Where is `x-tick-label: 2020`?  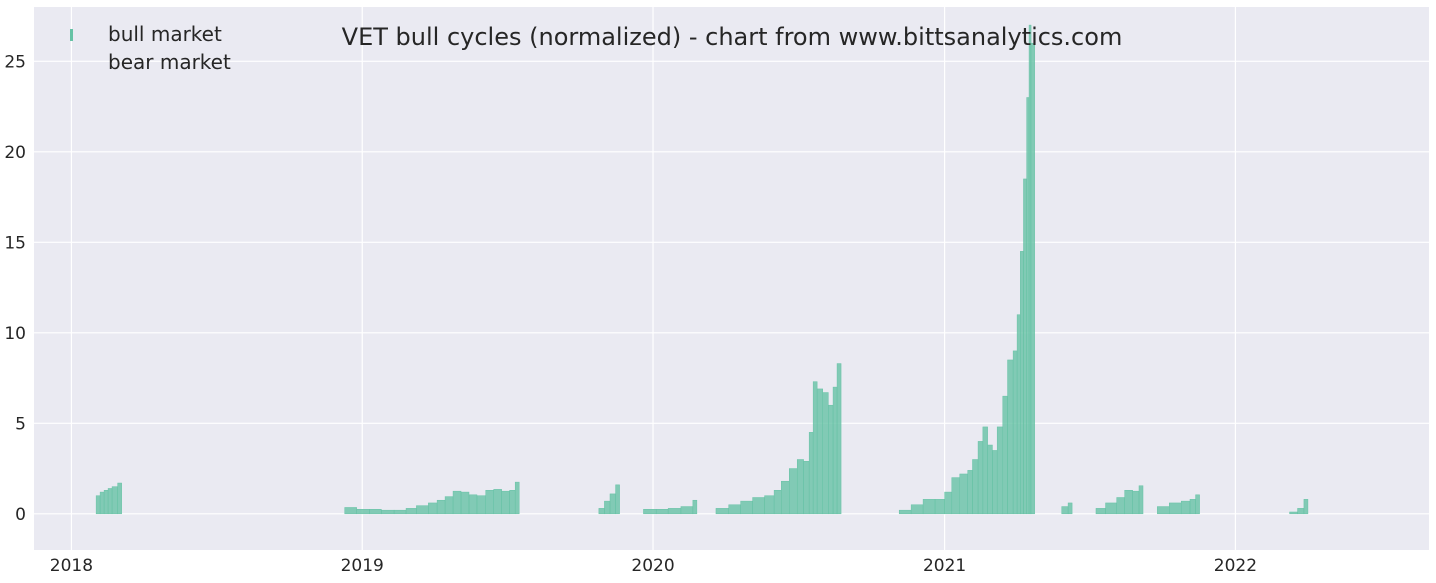 x-tick-label: 2020 is located at coordinates (652, 566).